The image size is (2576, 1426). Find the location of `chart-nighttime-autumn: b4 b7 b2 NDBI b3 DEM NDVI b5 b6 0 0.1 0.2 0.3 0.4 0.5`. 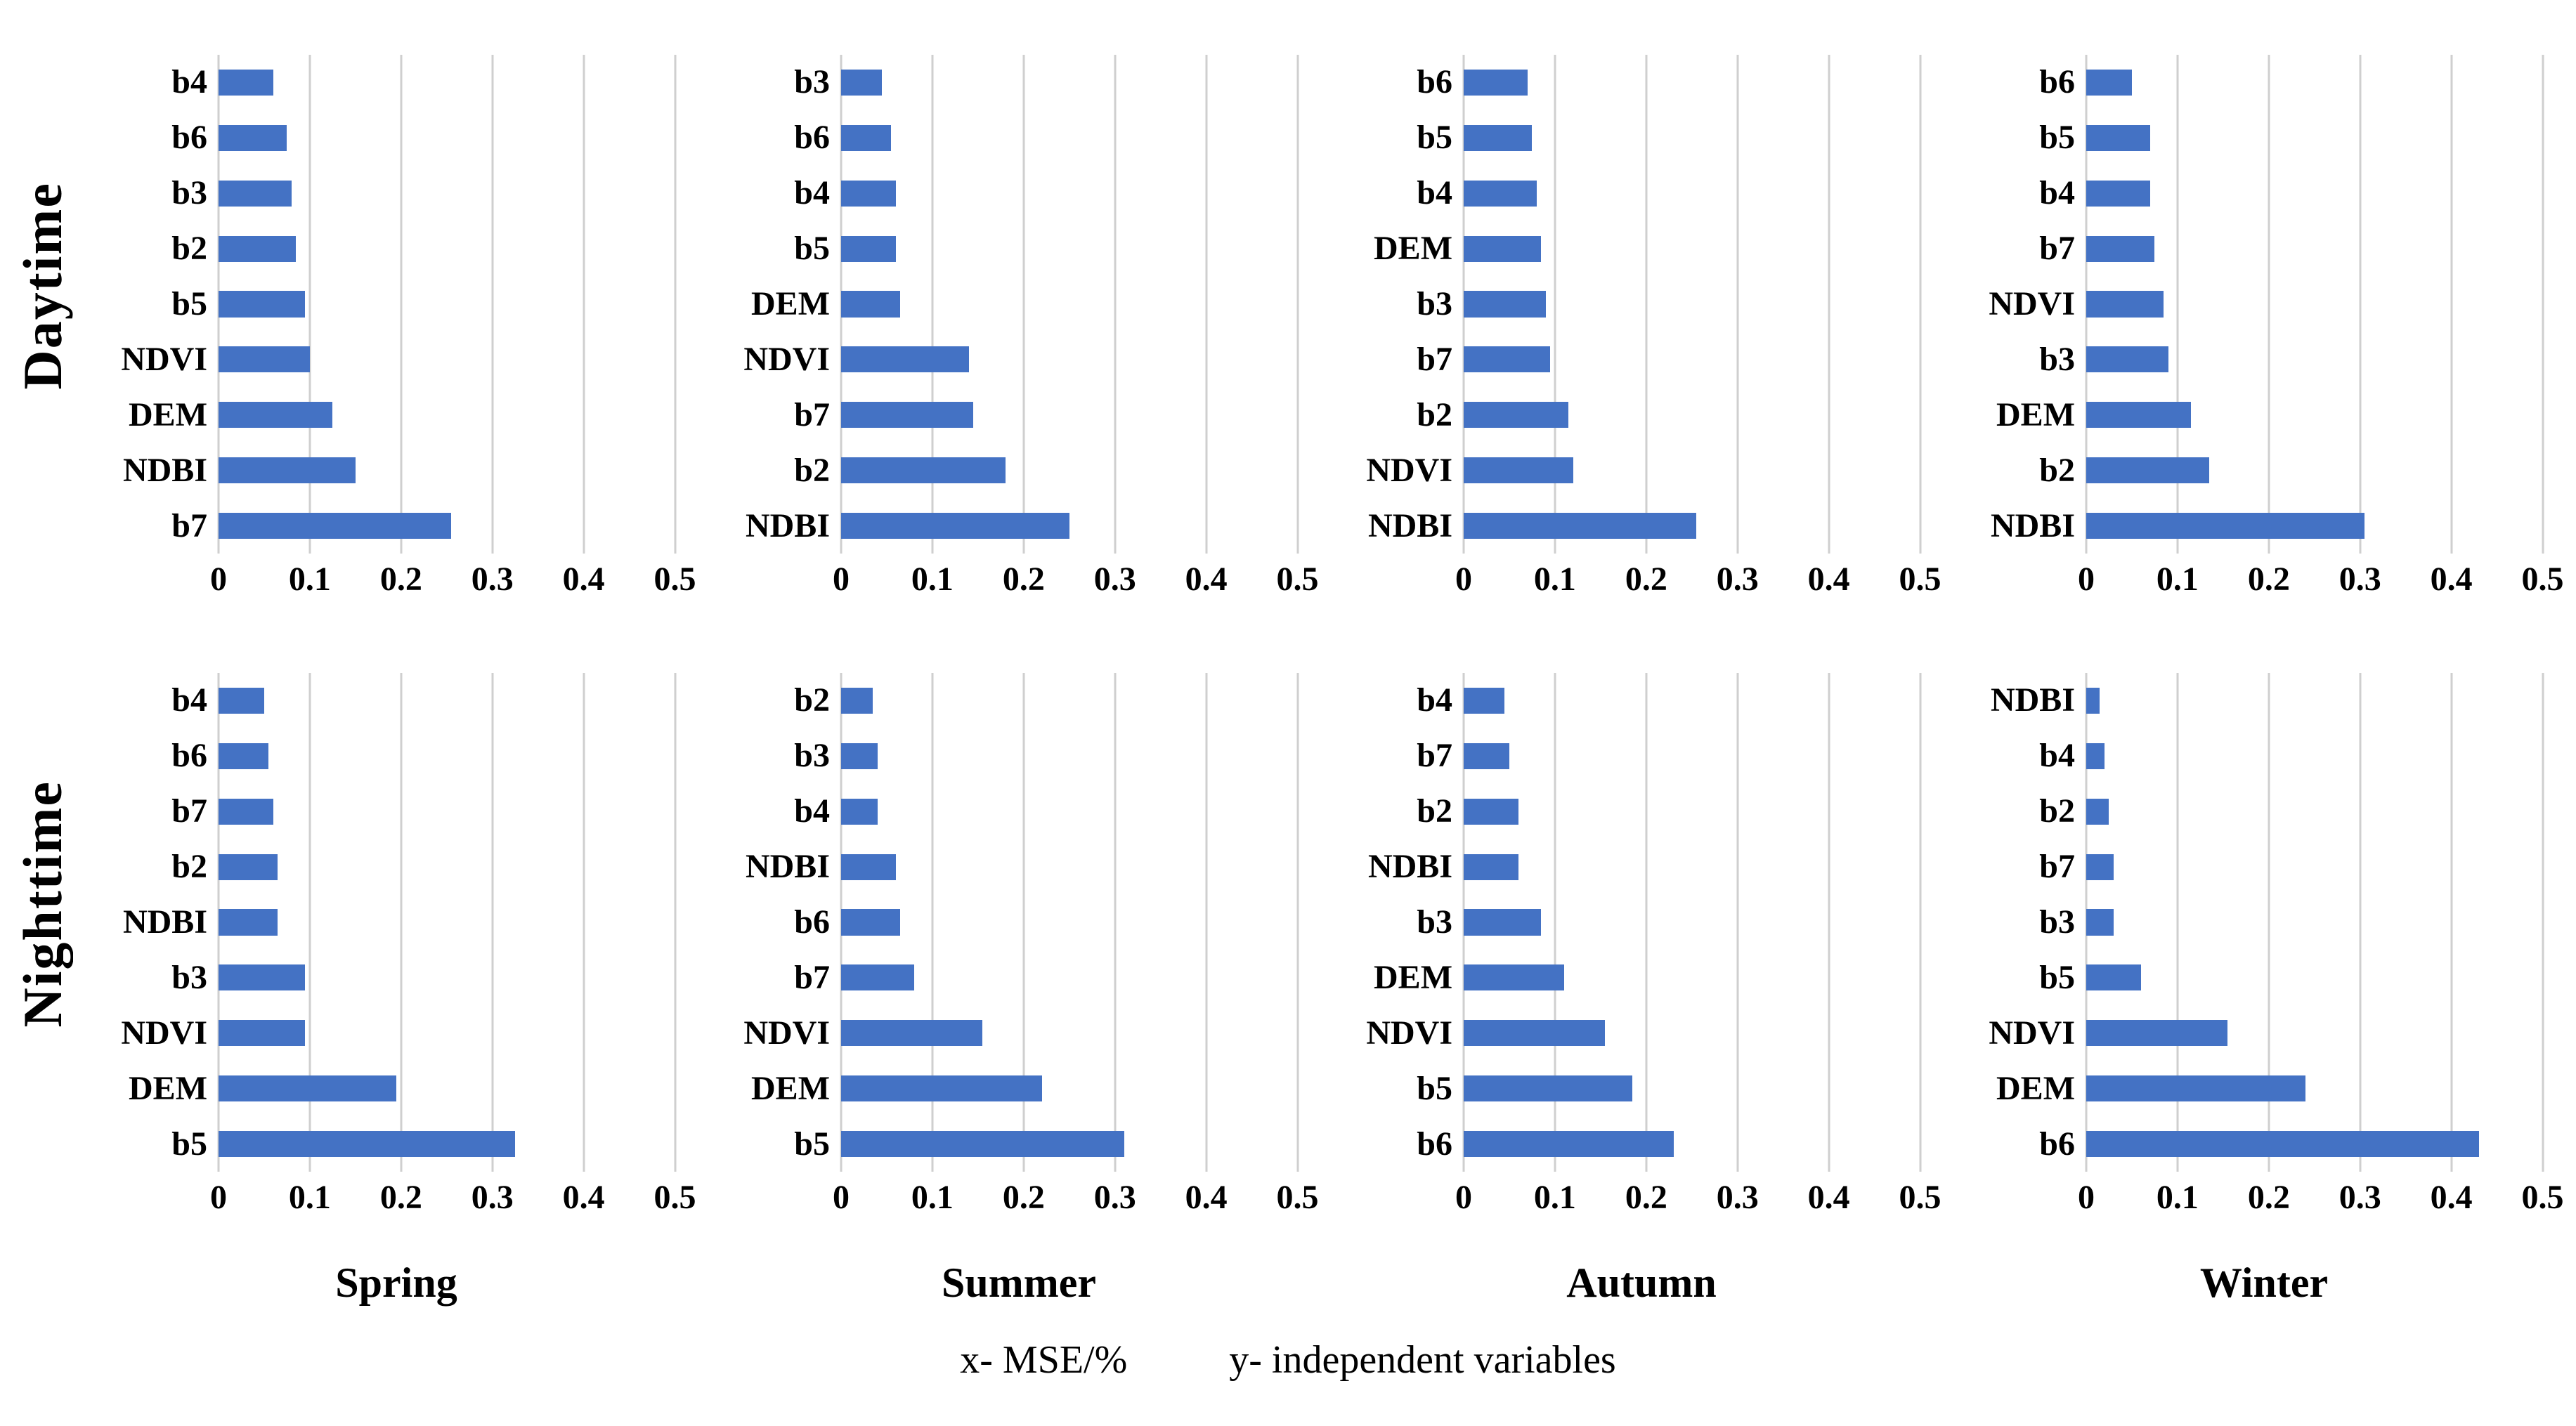

chart-nighttime-autumn: b4 b7 b2 NDBI b3 DEM NDVI b5 b6 0 0.1 0.2 0.3 0.4 0.5 is located at coordinates (1641, 932).